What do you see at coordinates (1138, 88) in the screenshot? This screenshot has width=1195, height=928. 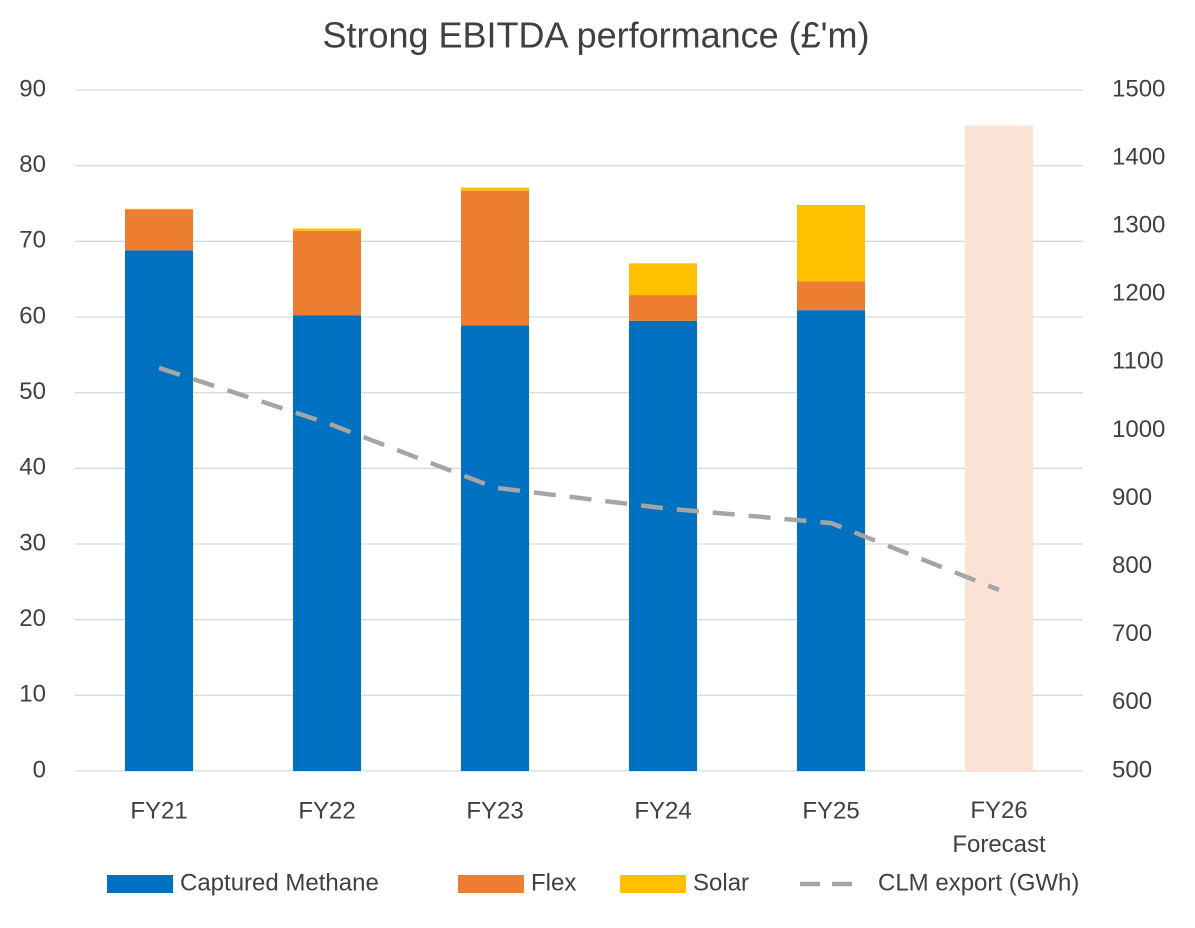 I see `y2-tick-label: 1500` at bounding box center [1138, 88].